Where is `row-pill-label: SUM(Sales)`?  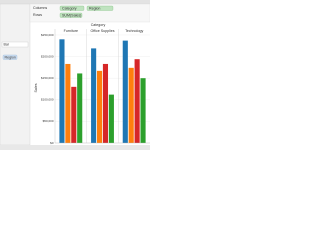
row-pill-label: SUM(Sales) is located at coordinates (71, 15).